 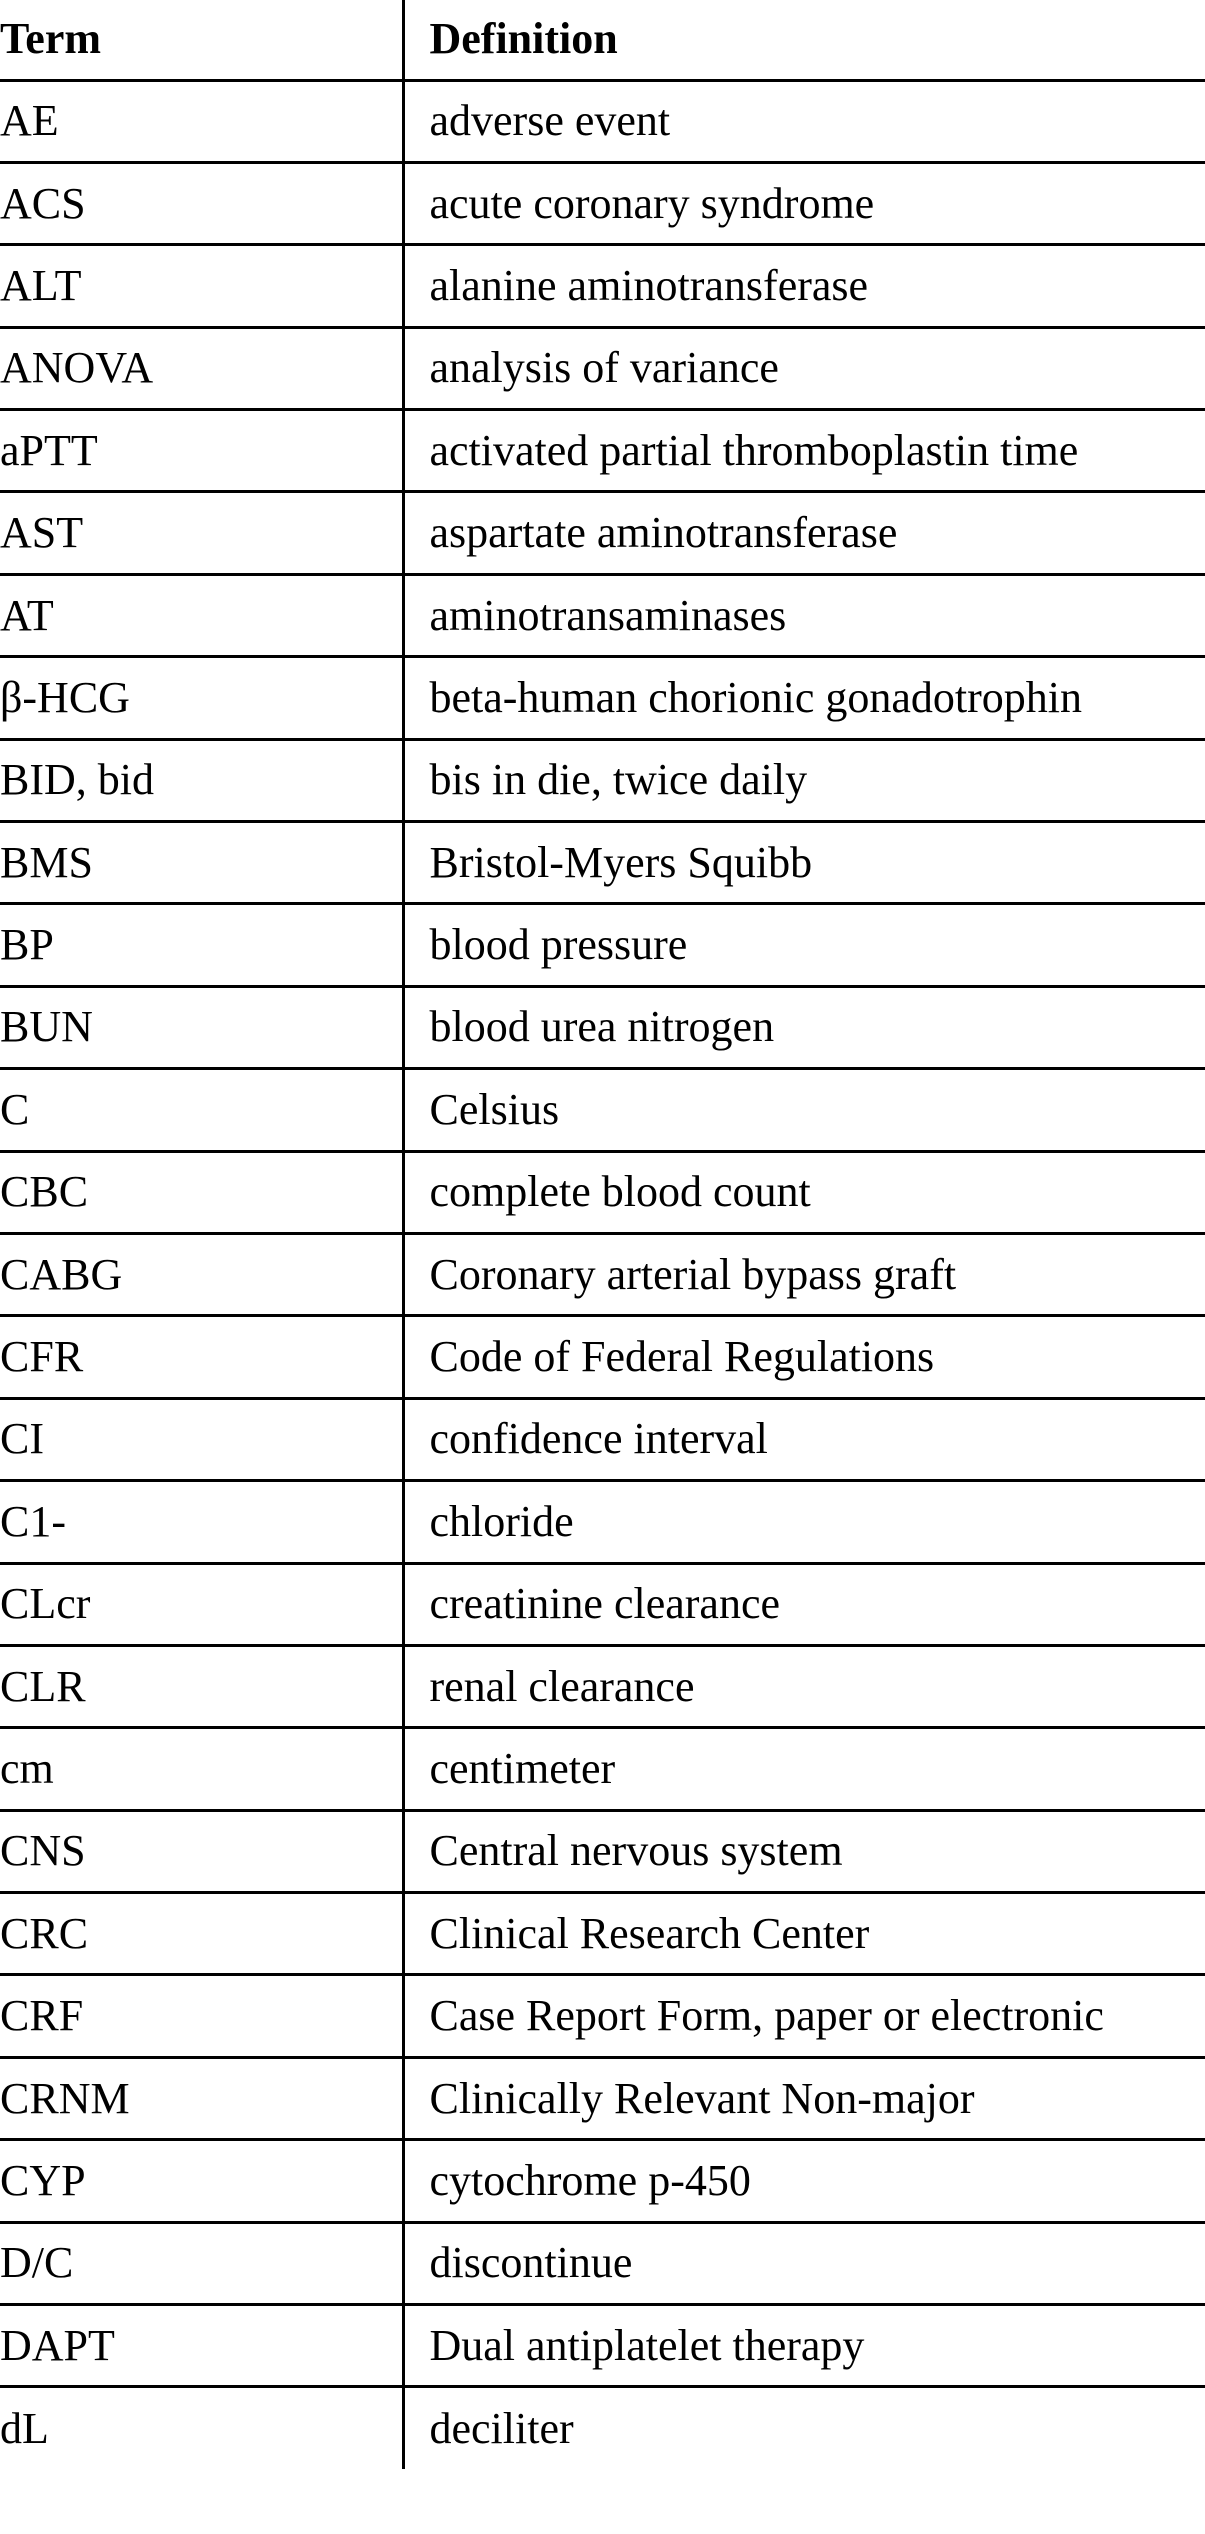 I want to click on table-row: D/C discontinue, so click(x=602, y=2264).